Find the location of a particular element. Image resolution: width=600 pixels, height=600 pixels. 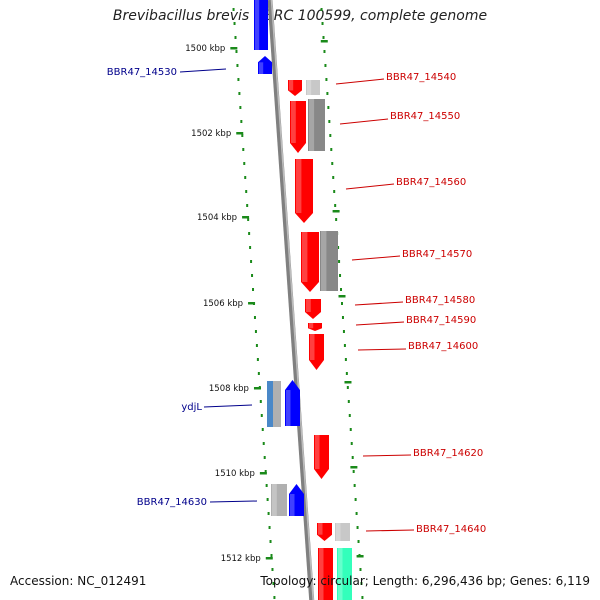

gene-partial-forward is located at coordinates (261, 25).